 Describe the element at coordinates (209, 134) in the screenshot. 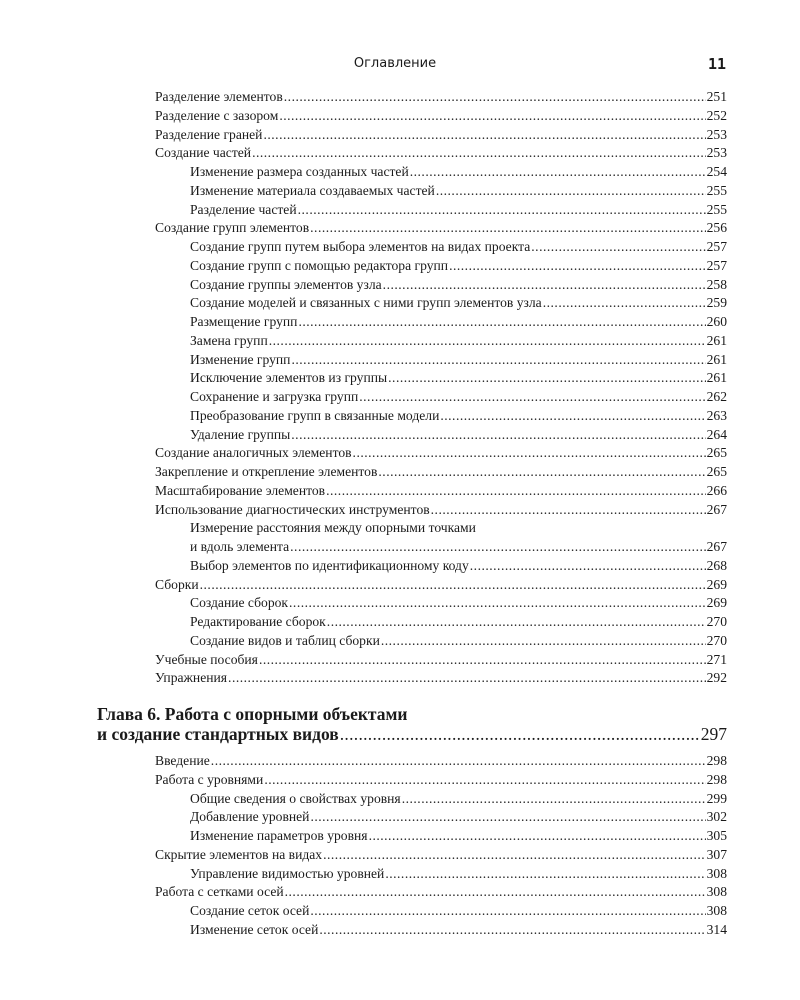

I see `toc-entry-title: Разделение граней` at that location.